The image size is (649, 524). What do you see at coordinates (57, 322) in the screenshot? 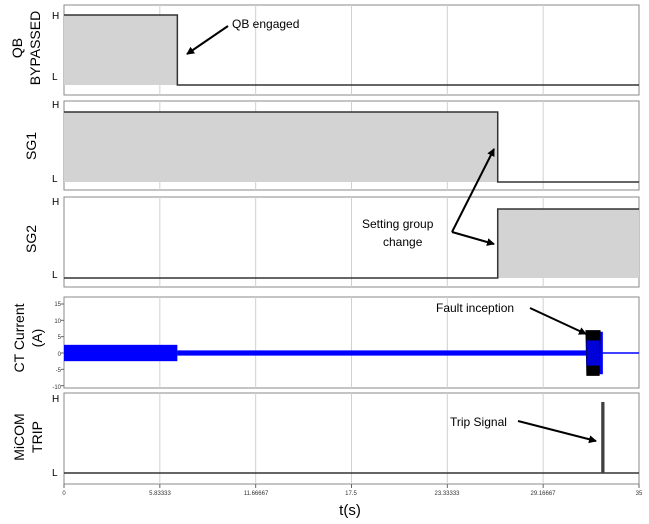
I see `ytick-ct-10: 10` at bounding box center [57, 322].